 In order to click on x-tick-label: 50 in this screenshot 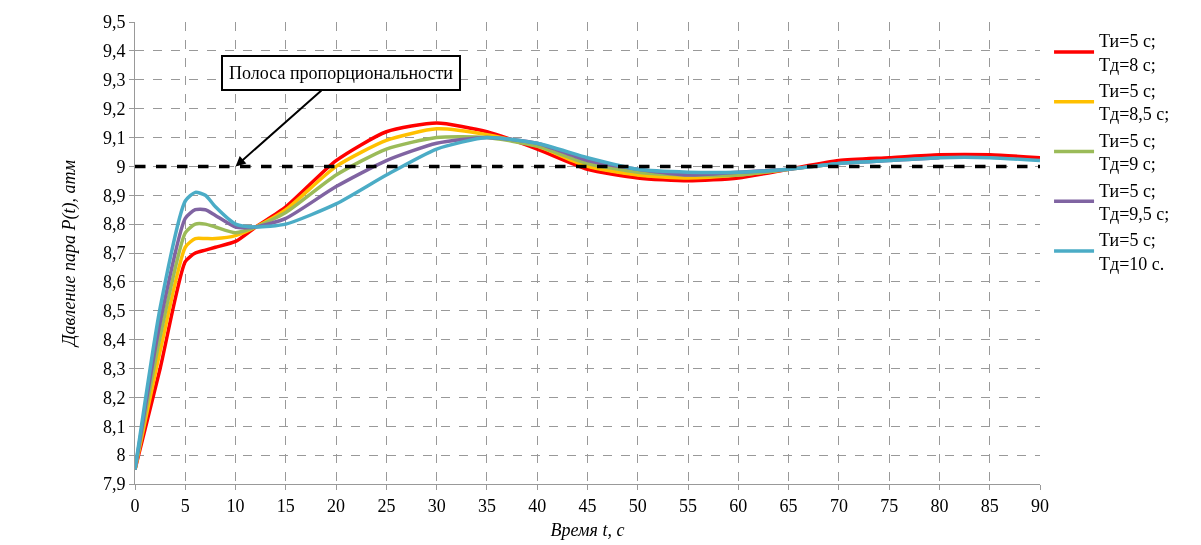, I will do `click(637, 505)`.